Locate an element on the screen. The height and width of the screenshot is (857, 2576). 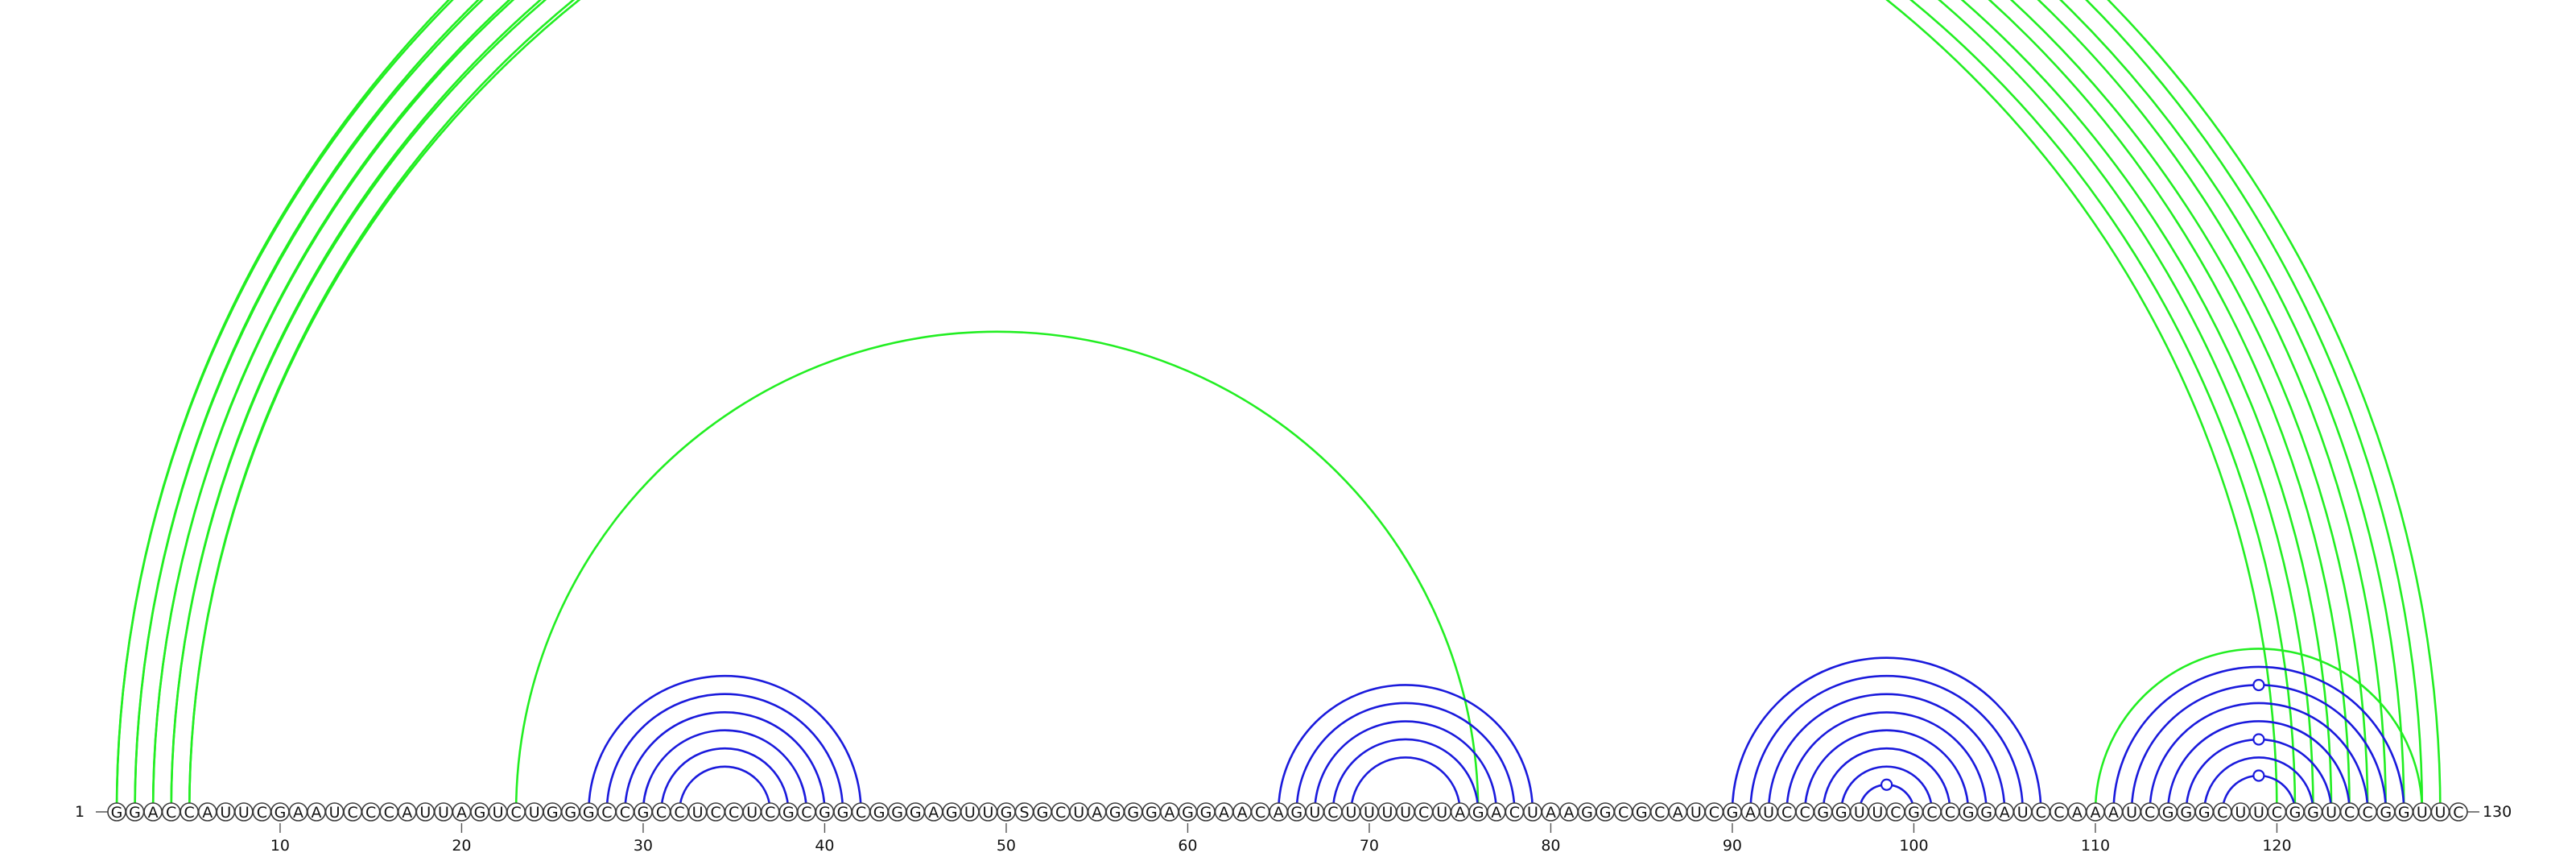
axis-tick-label: 30 is located at coordinates (643, 846).